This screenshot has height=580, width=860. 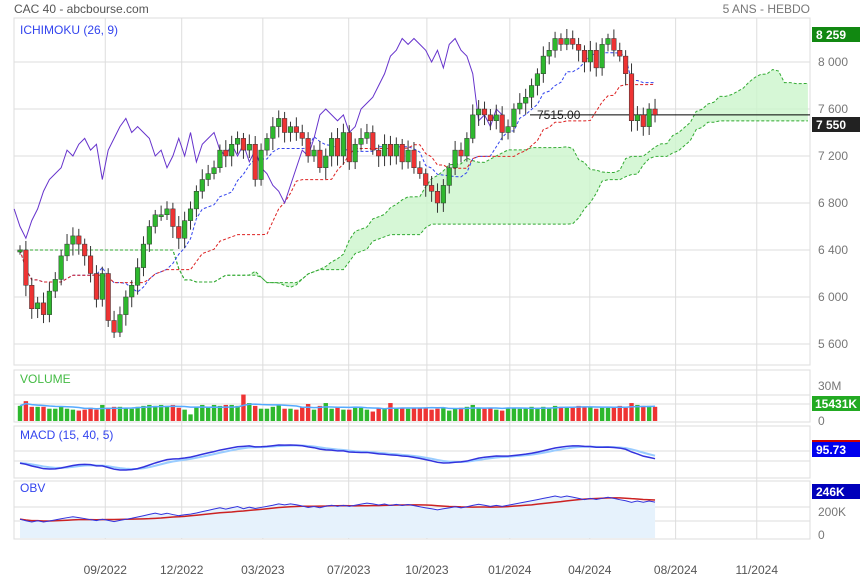 What do you see at coordinates (833, 344) in the screenshot?
I see `y-tick-label: 5 600` at bounding box center [833, 344].